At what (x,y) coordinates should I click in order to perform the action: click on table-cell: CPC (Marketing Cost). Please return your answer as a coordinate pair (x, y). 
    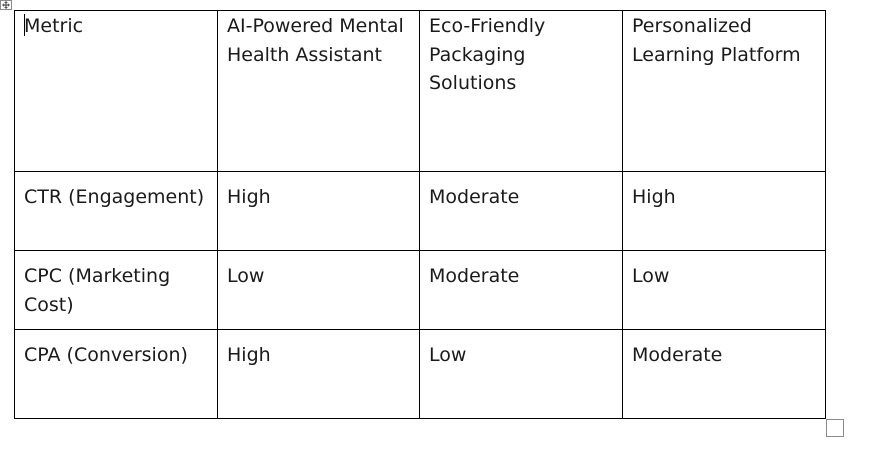
    Looking at the image, I should click on (116, 290).